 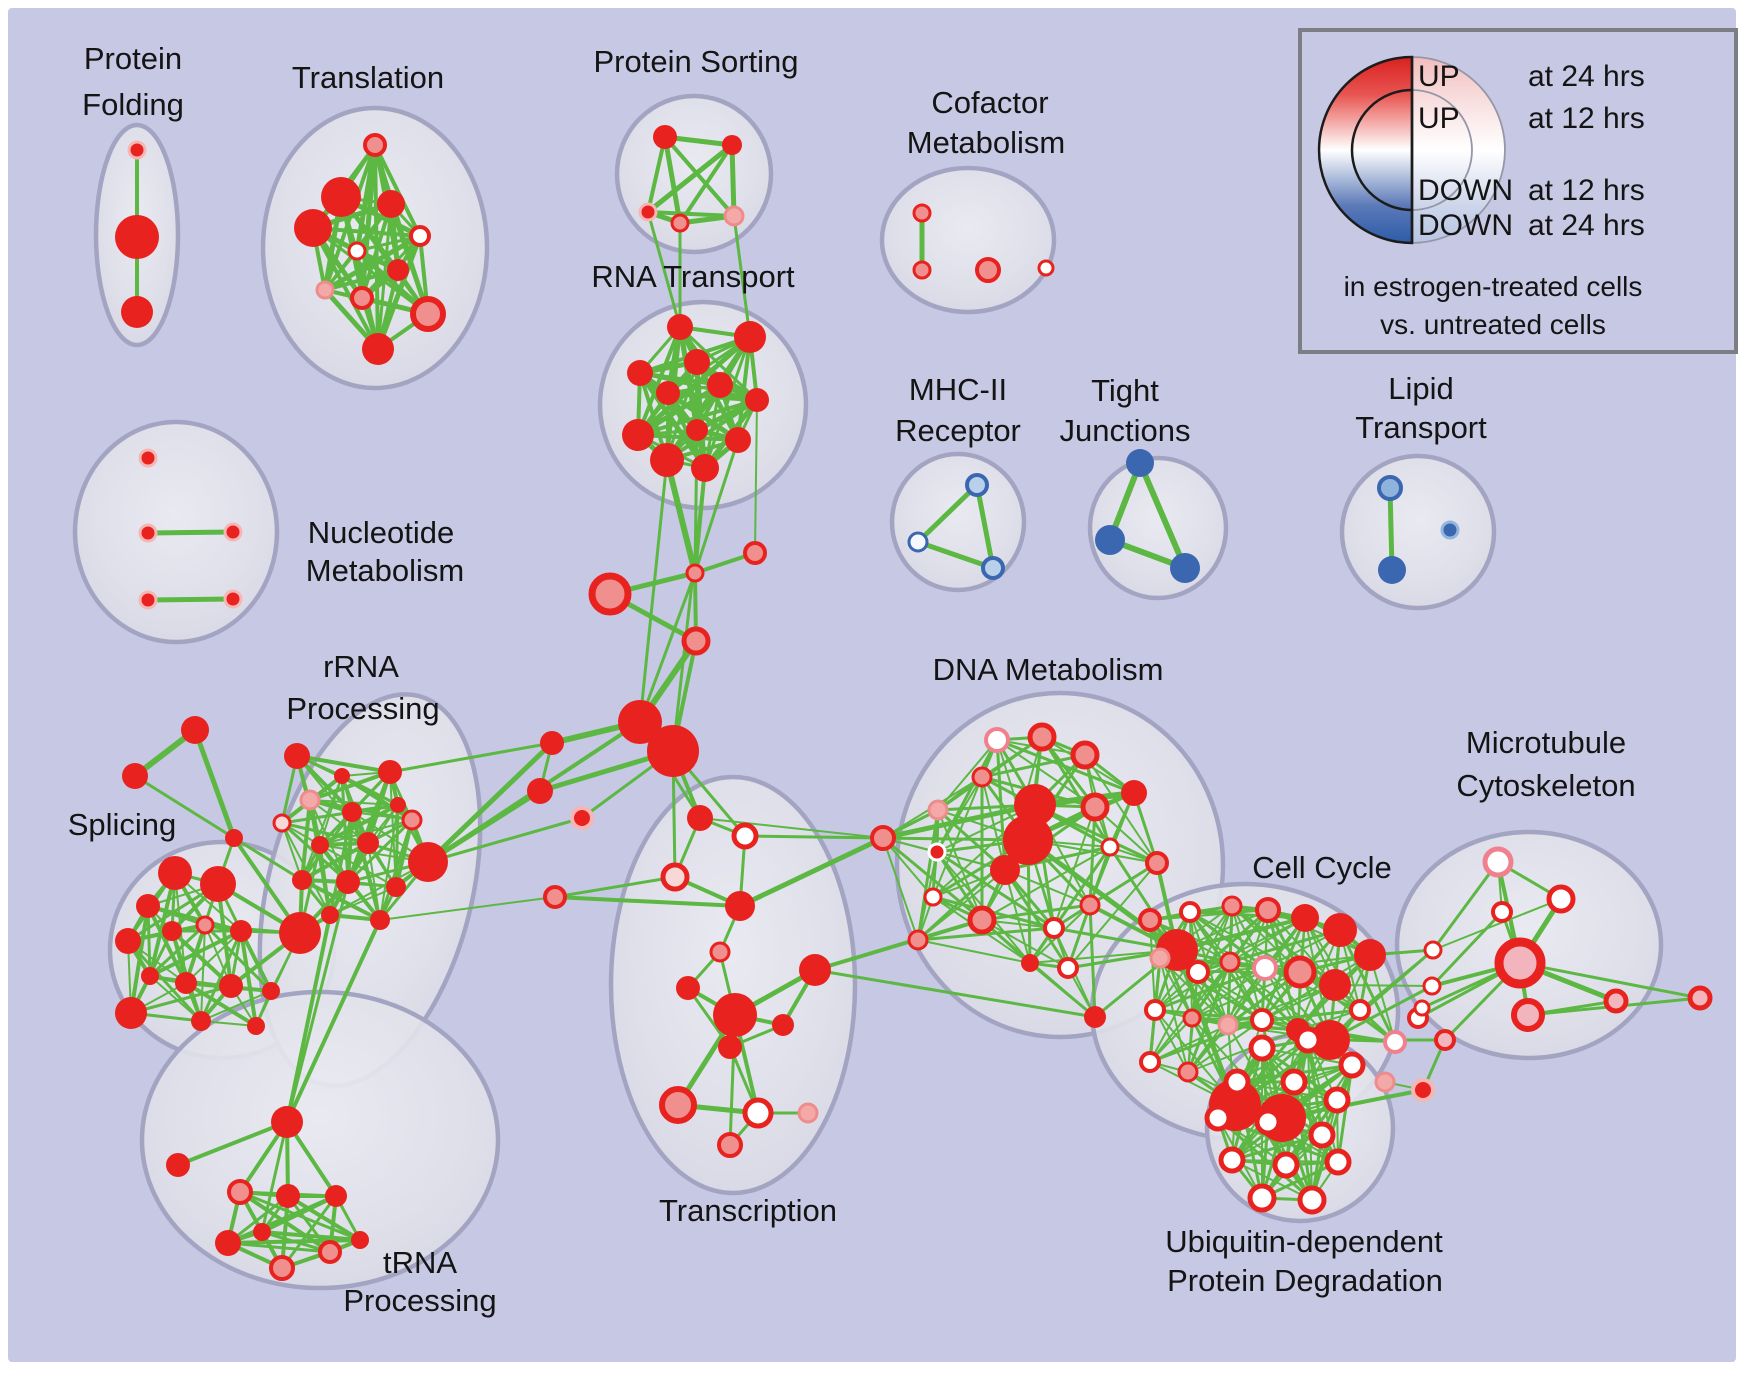 I want to click on cluster-label-cofactor-metabolism: Metabolism, so click(x=986, y=142).